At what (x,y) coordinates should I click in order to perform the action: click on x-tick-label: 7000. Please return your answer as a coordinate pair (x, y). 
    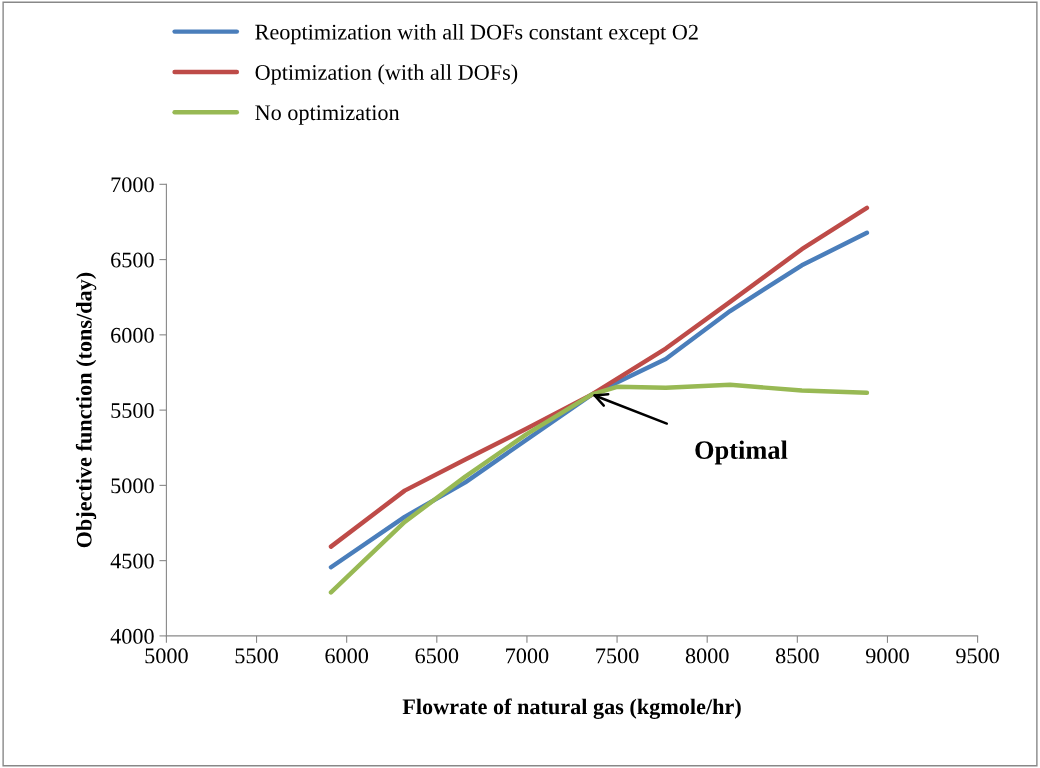
    Looking at the image, I should click on (527, 656).